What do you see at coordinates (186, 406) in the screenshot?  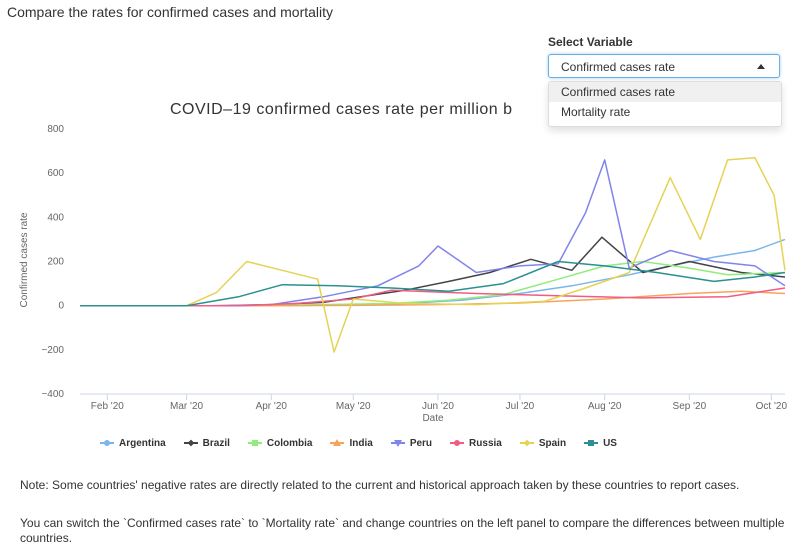 I see `x-tick-label: Mar '20` at bounding box center [186, 406].